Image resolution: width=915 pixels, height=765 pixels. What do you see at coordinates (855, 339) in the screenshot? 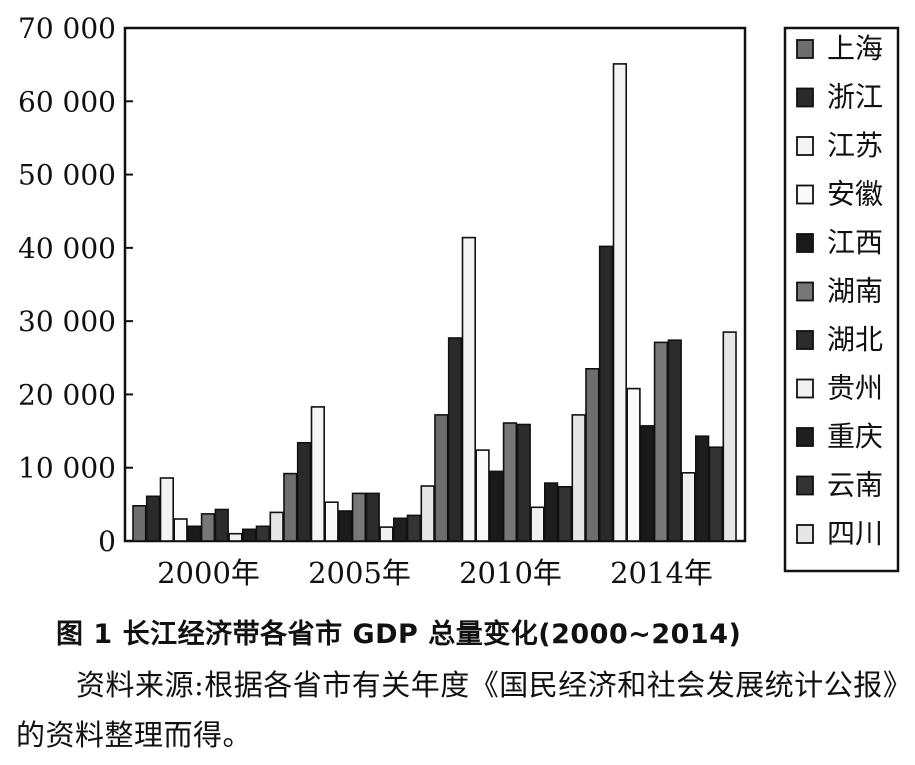
I see `legend-label: 湖北` at bounding box center [855, 339].